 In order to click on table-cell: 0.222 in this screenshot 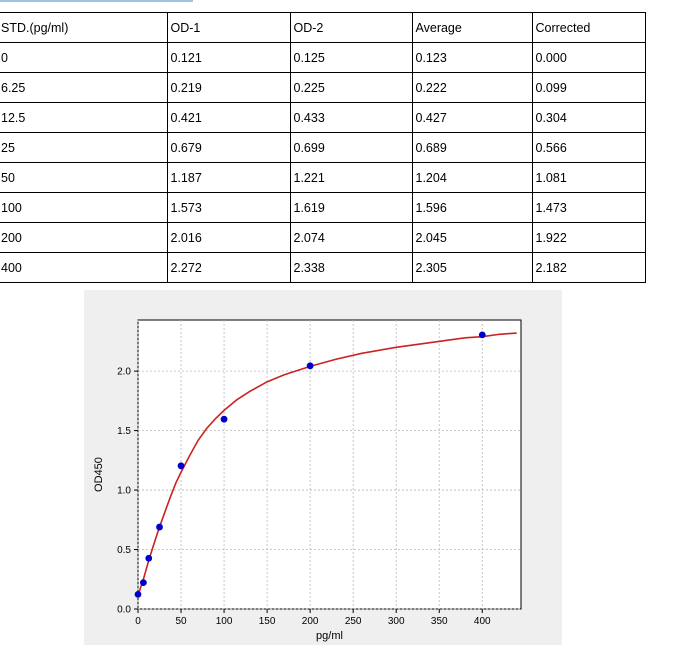, I will do `click(472, 87)`.